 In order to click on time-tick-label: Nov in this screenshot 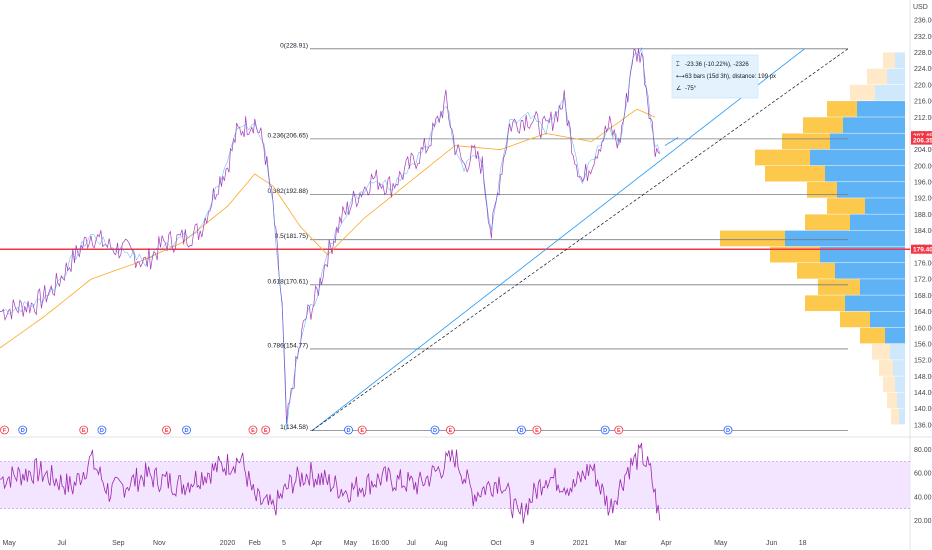, I will do `click(159, 543)`.